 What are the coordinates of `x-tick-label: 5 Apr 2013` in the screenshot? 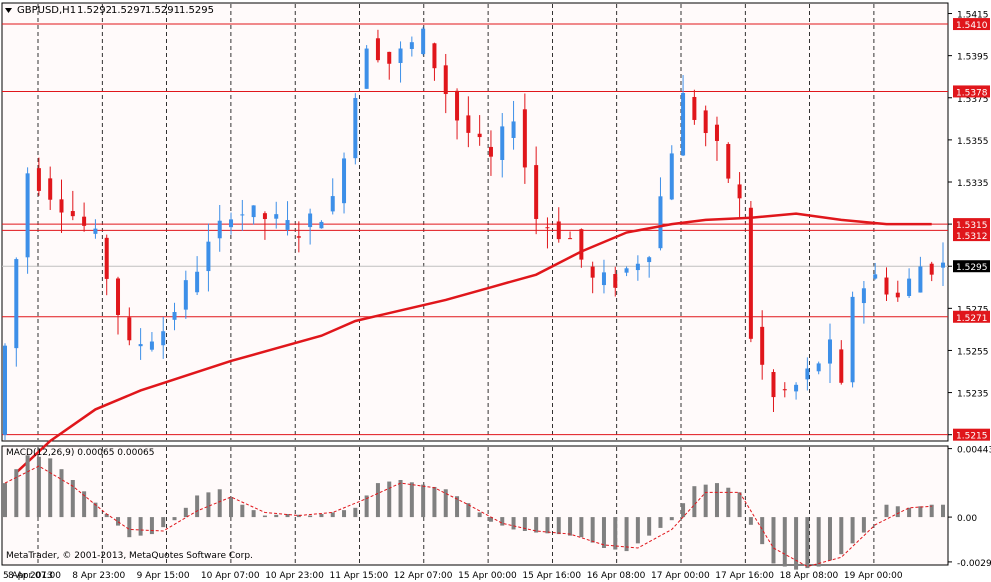 It's located at (28, 576).